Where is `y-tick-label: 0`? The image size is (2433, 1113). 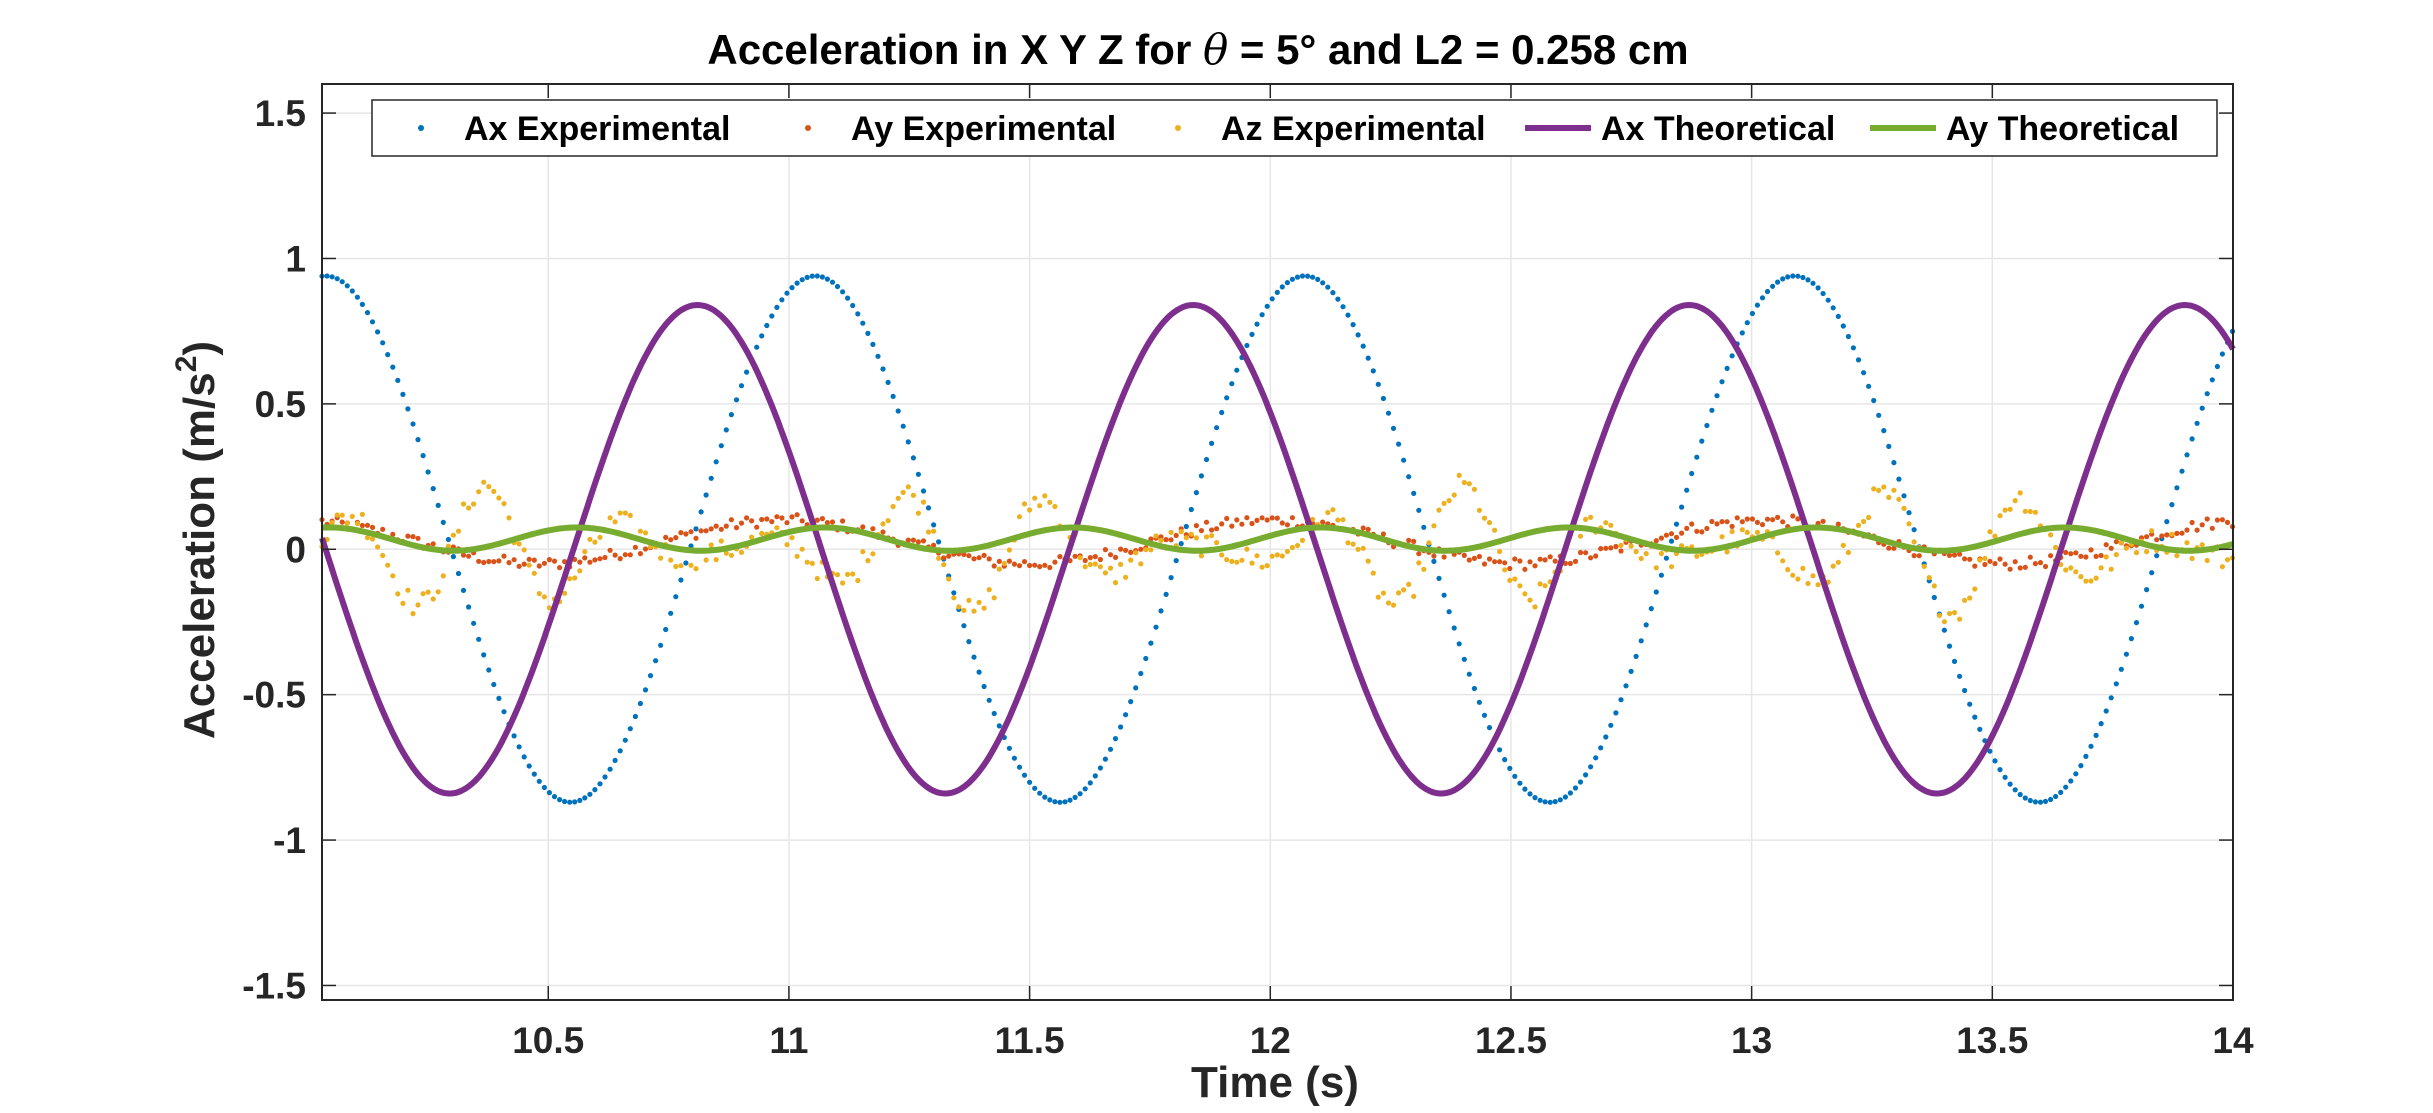
y-tick-label: 0 is located at coordinates (295, 549).